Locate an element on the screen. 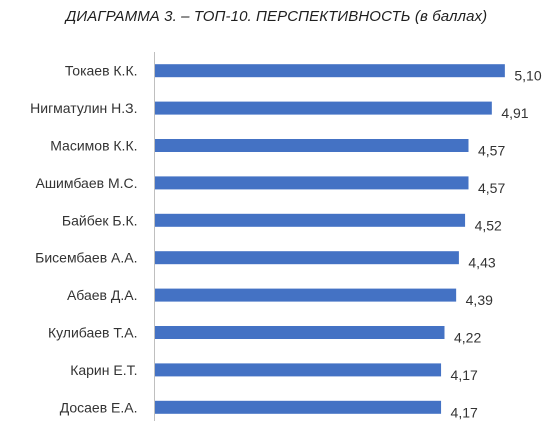 The height and width of the screenshot is (421, 553). category-label: Масимов К.К. is located at coordinates (93, 146).